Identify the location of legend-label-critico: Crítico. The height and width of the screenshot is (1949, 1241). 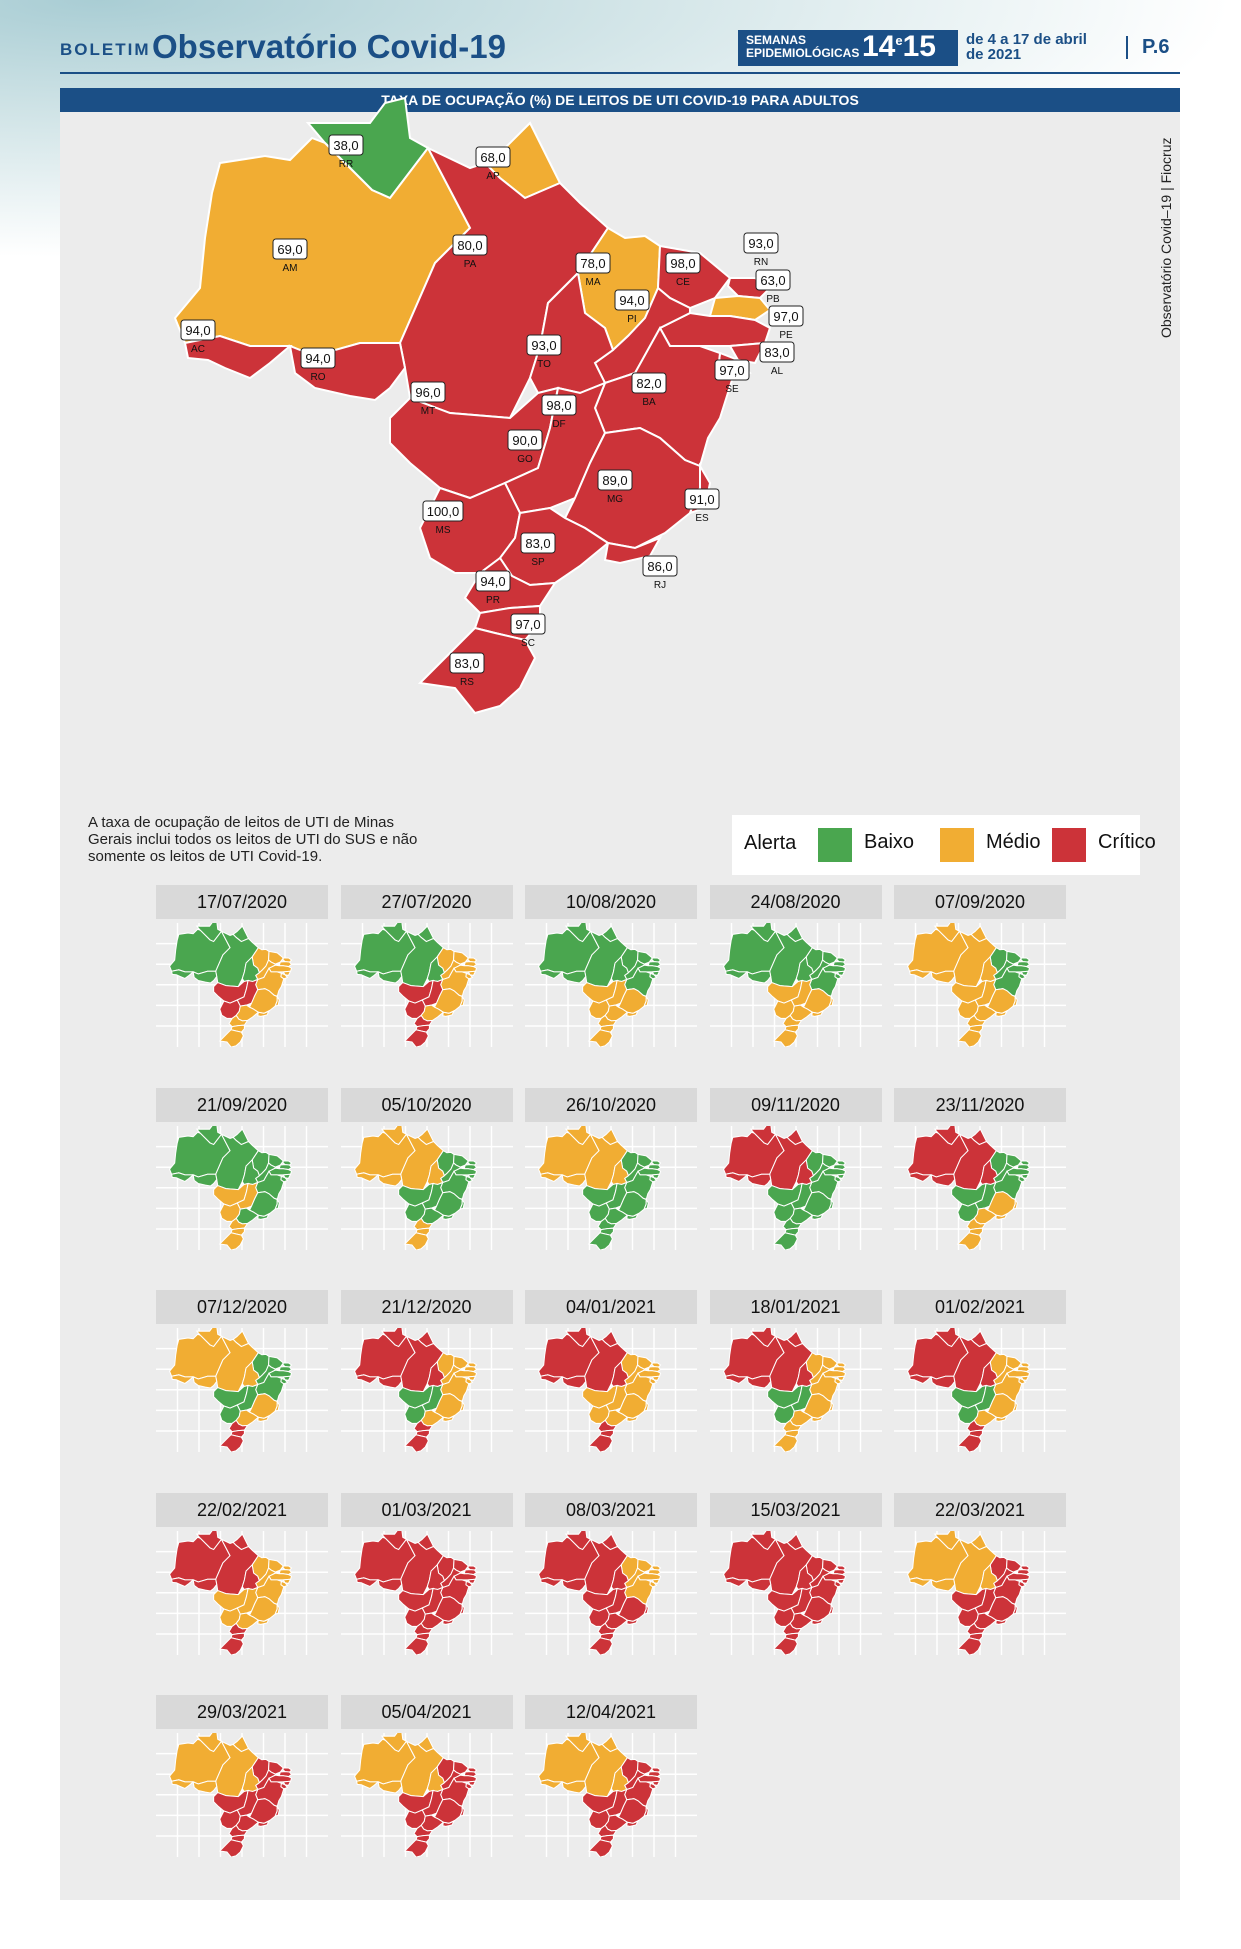
(1127, 842).